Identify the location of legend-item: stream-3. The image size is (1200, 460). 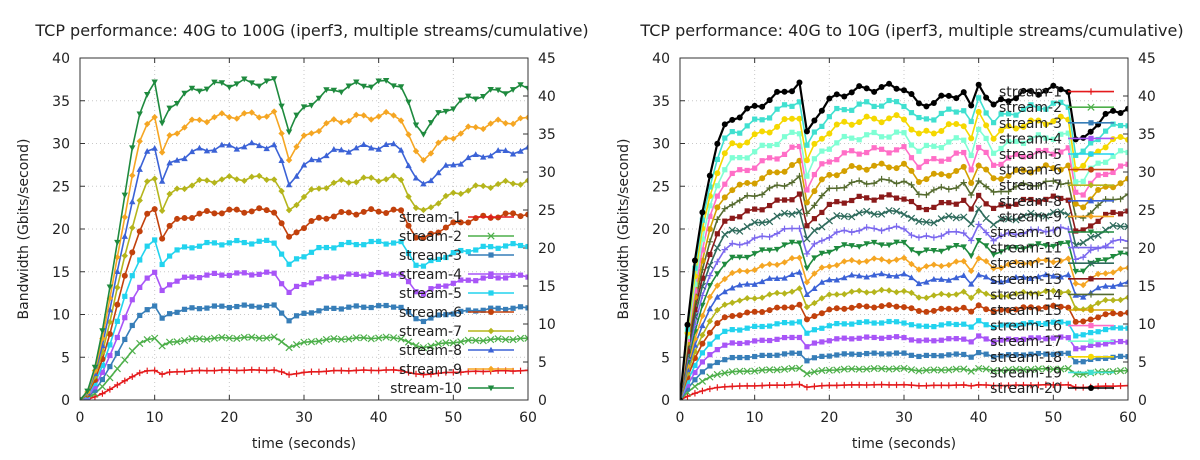
(1056, 124).